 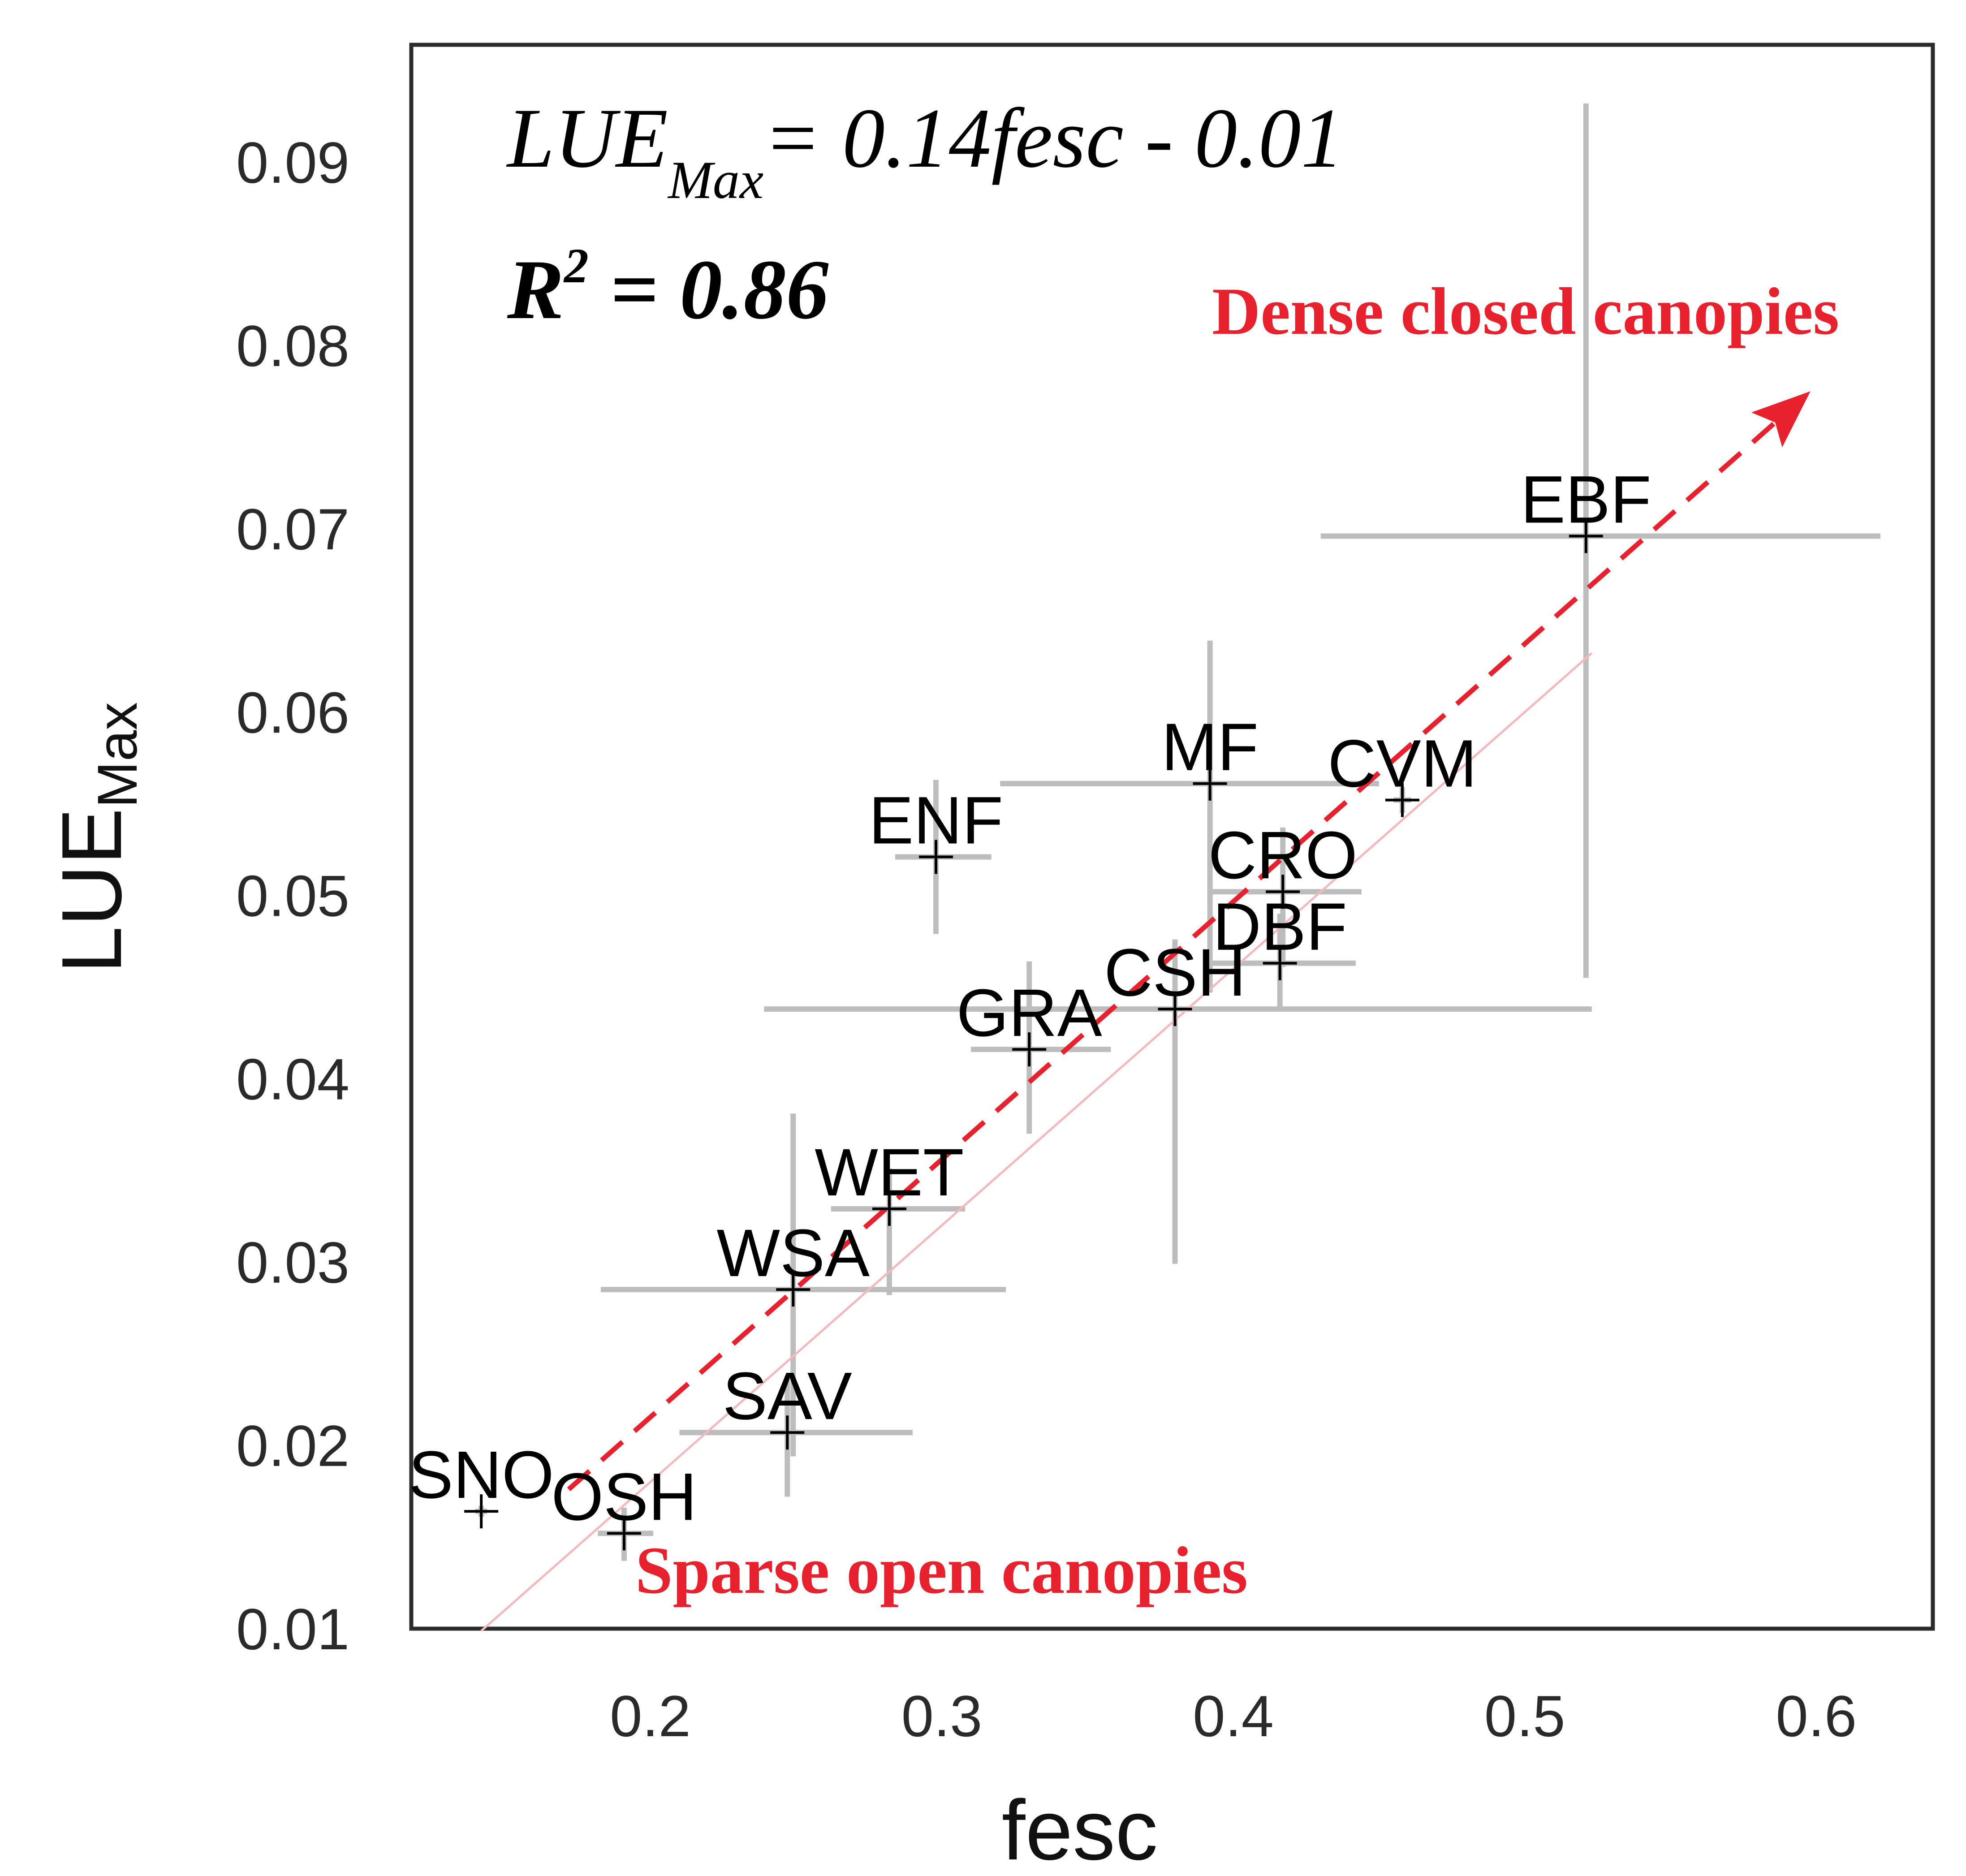 What do you see at coordinates (1586, 500) in the screenshot?
I see `point-label: EBF` at bounding box center [1586, 500].